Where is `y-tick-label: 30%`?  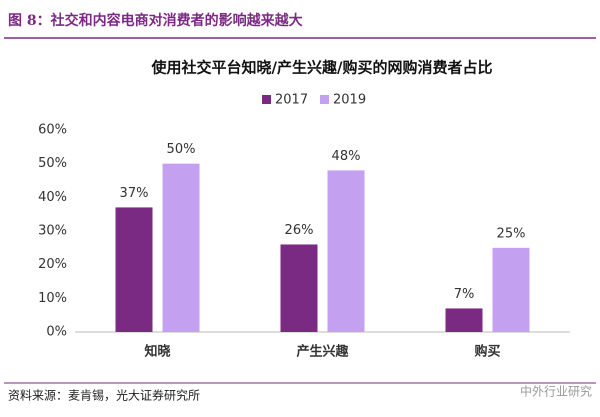
y-tick-label: 30% is located at coordinates (52, 231).